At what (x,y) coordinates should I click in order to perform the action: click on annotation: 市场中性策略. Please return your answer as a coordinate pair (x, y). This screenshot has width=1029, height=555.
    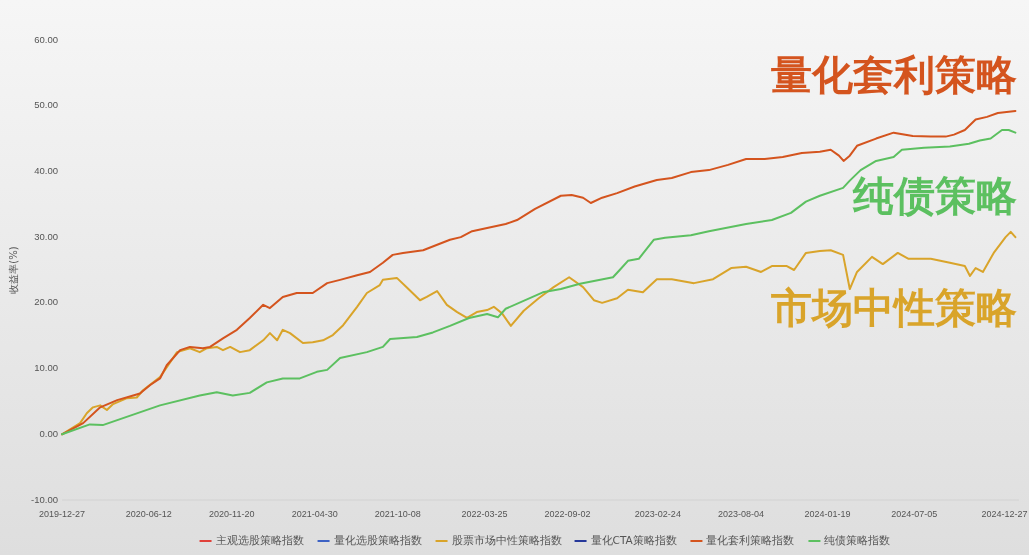
    Looking at the image, I should click on (893, 307).